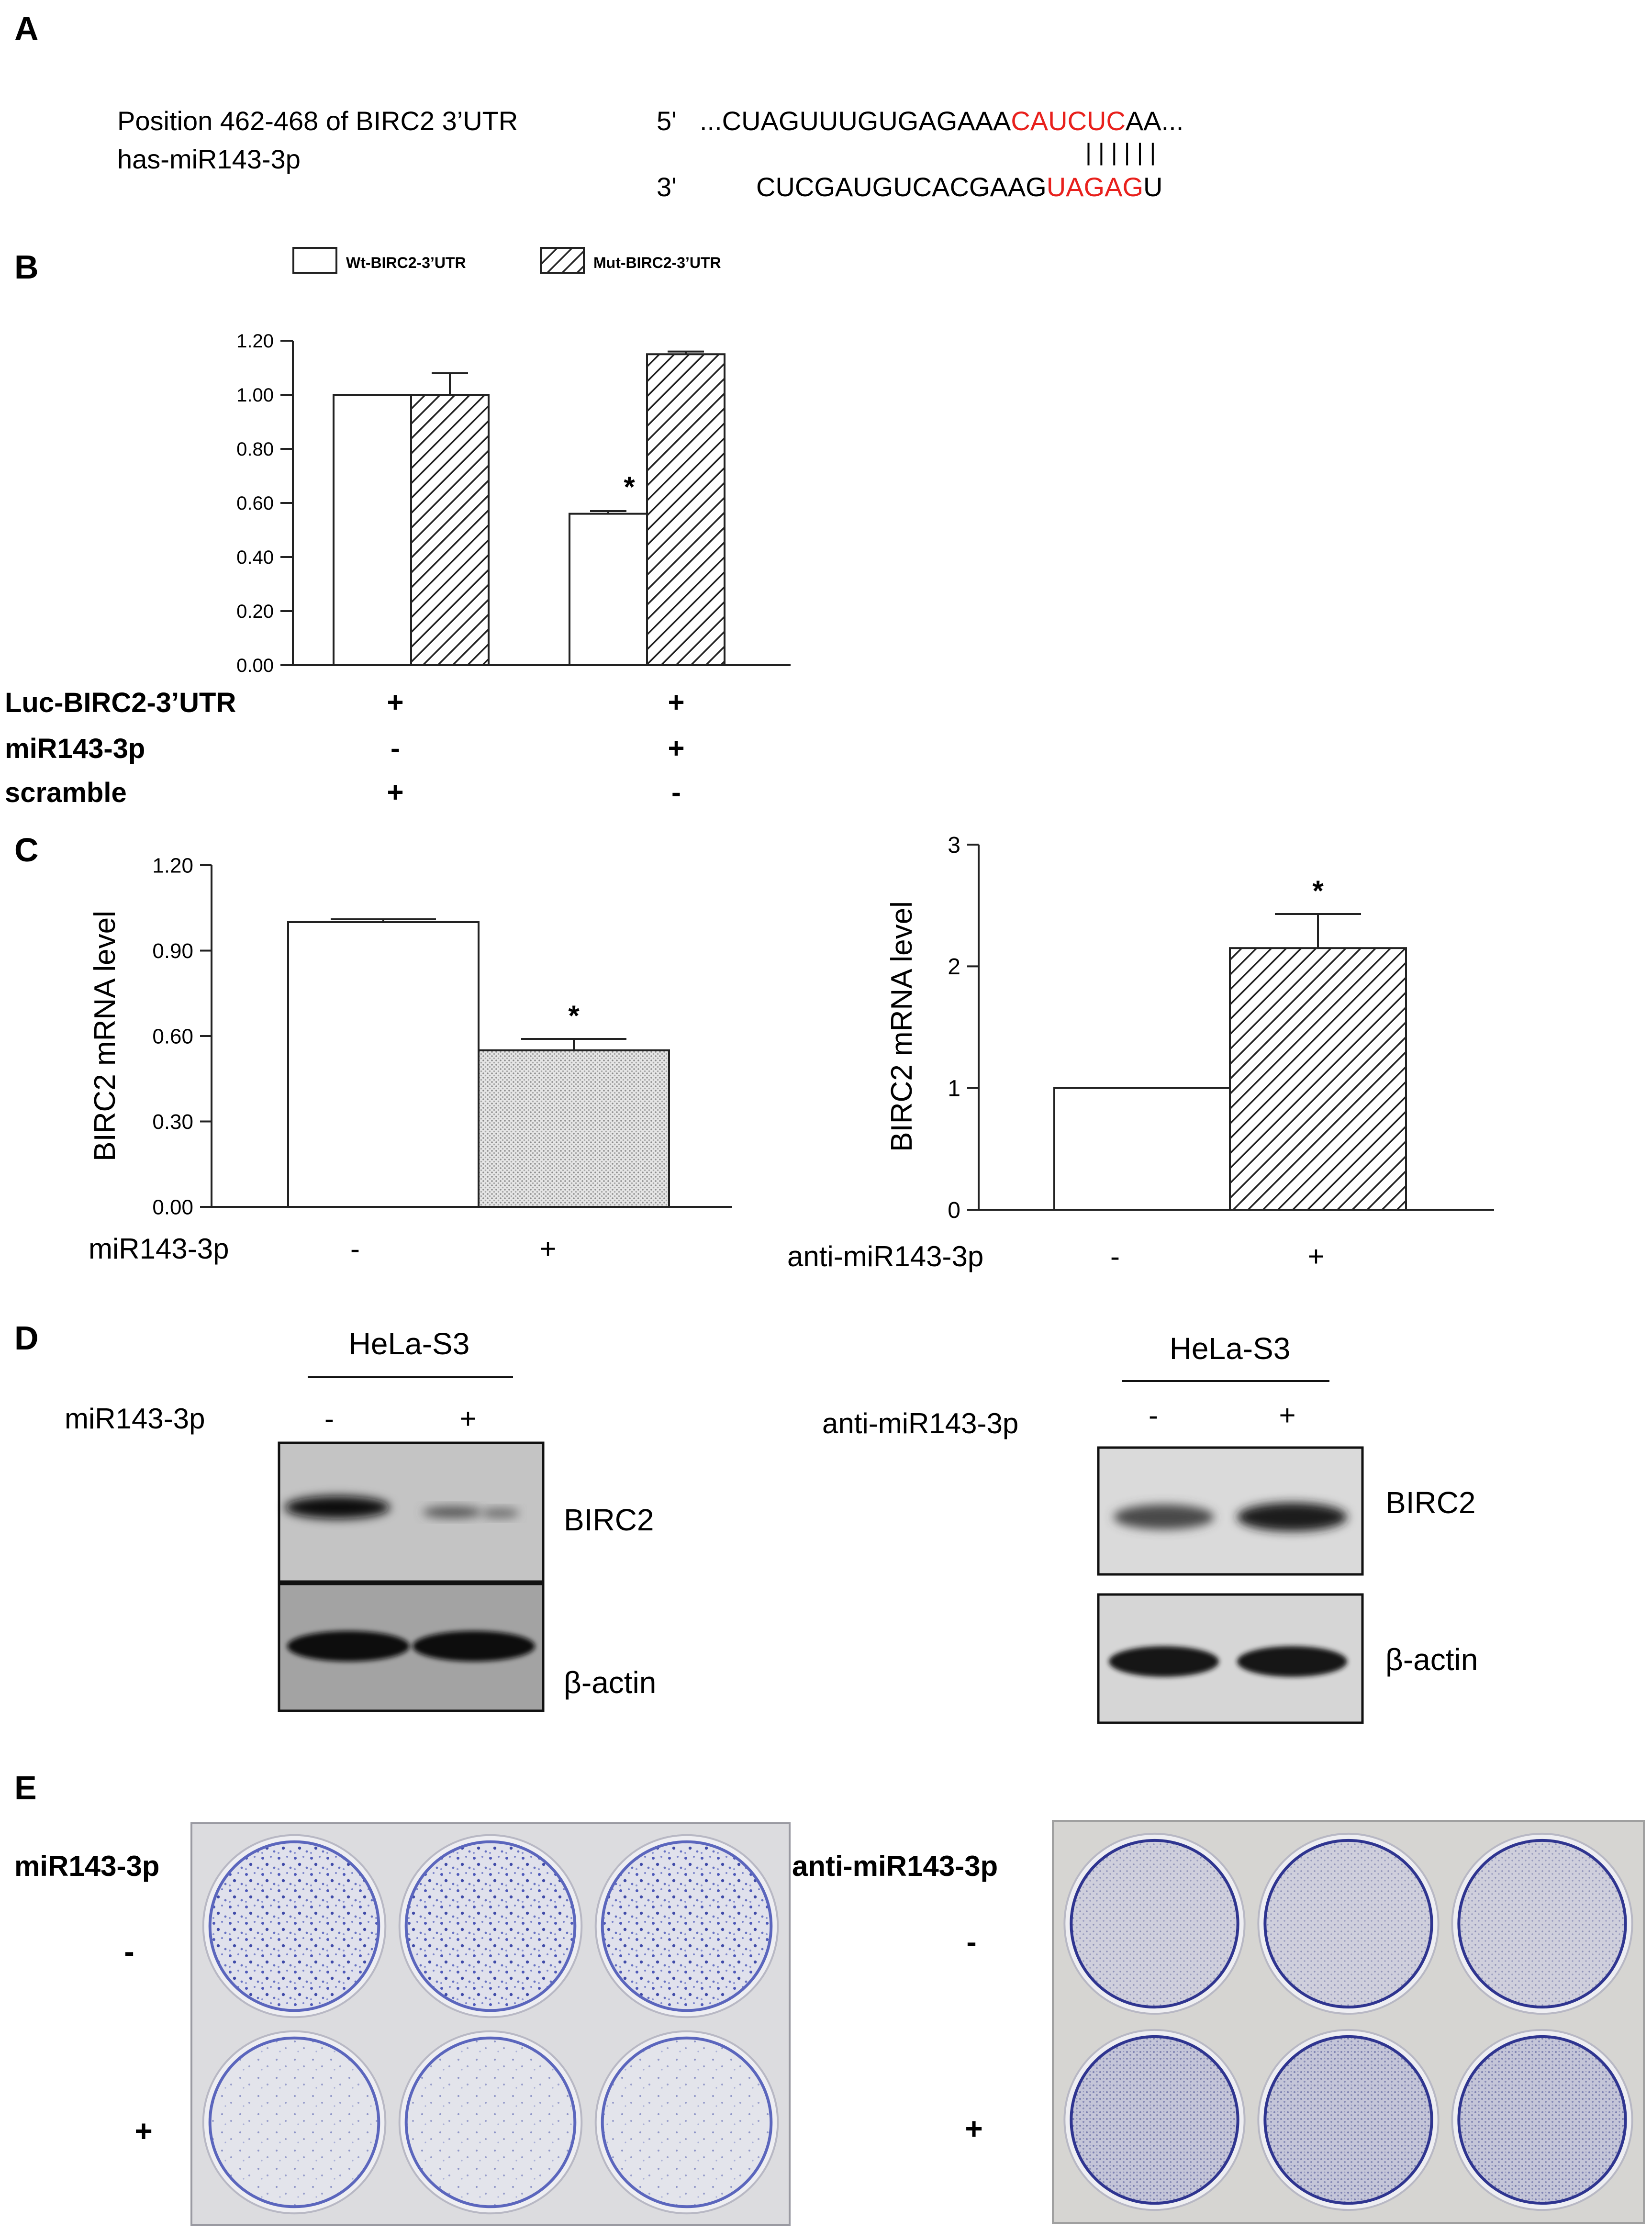 The width and height of the screenshot is (1652, 2230). What do you see at coordinates (1153, 1415) in the screenshot?
I see `d-right-treat-value: -` at bounding box center [1153, 1415].